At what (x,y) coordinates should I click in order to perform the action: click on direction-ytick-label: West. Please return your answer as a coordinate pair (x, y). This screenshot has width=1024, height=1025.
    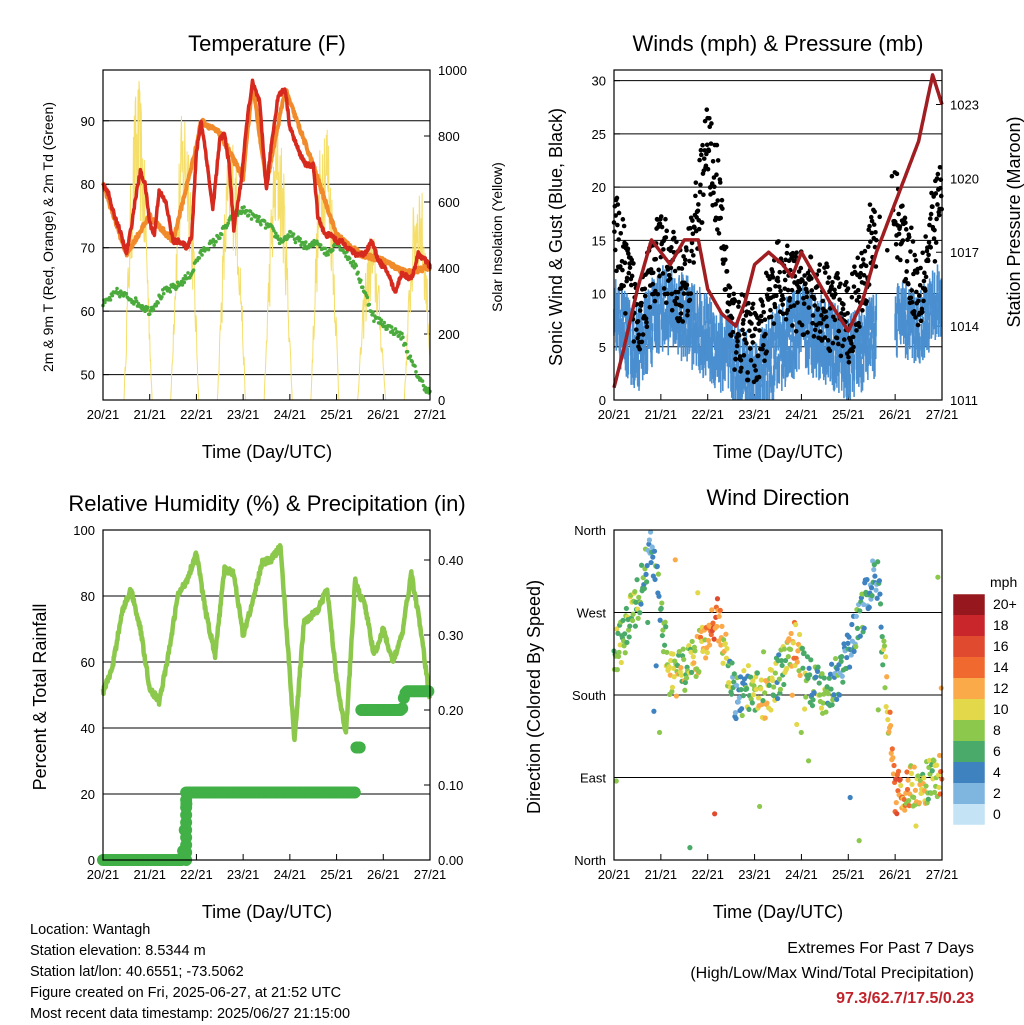
    Looking at the image, I should click on (592, 613).